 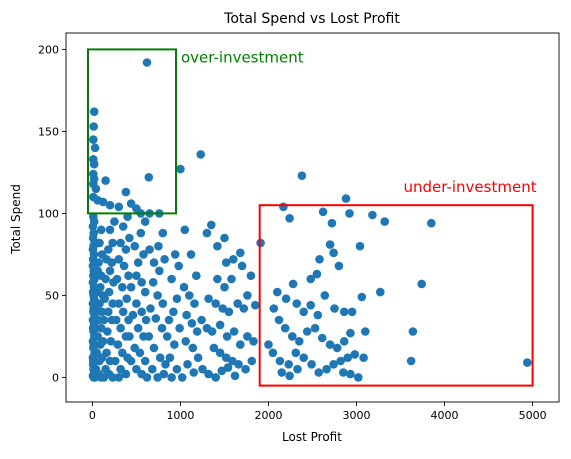 I want to click on x-axis-label: Lost Profit, so click(x=312, y=437).